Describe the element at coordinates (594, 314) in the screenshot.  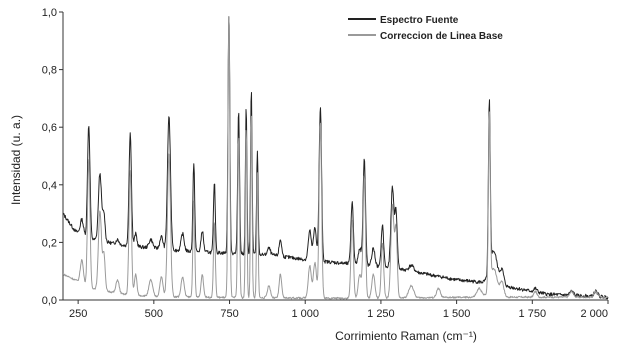
I see `x-tick-label: 2 000` at that location.